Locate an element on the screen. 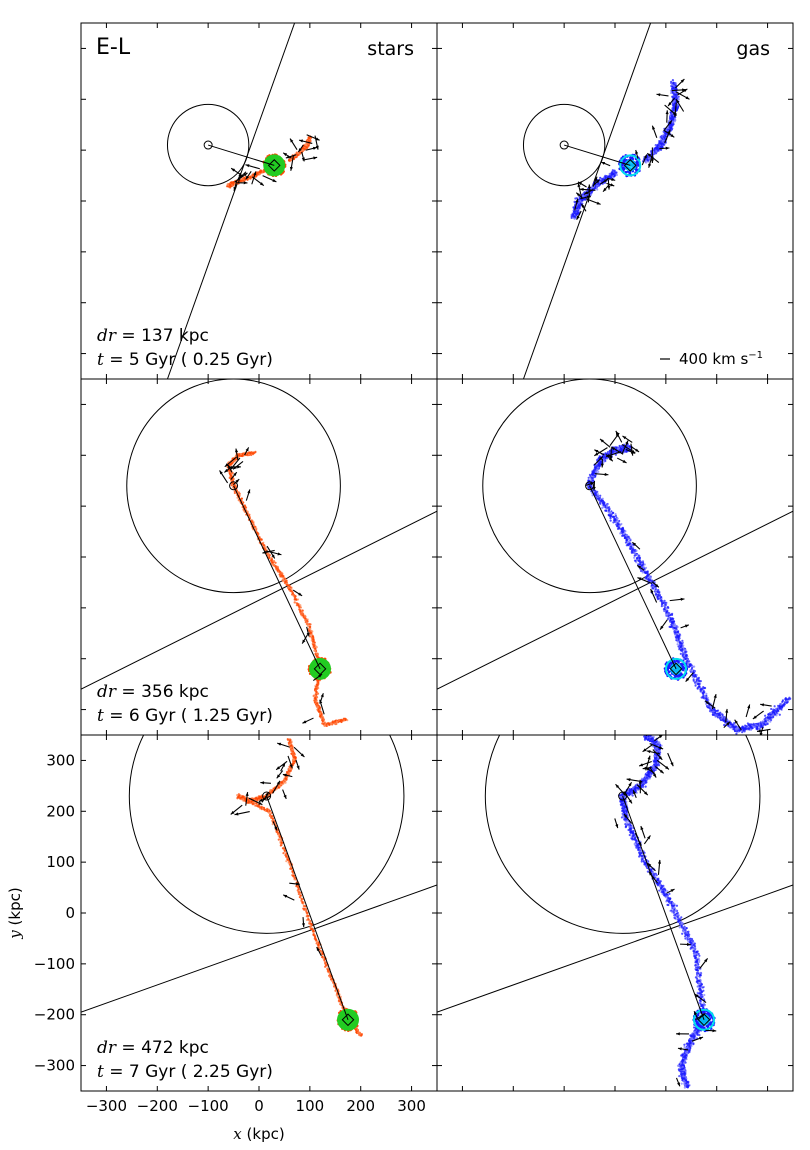 The height and width of the screenshot is (1150, 810). time-annotation: t = 6 Gyr ( 1.25 Gyr) is located at coordinates (185, 716).